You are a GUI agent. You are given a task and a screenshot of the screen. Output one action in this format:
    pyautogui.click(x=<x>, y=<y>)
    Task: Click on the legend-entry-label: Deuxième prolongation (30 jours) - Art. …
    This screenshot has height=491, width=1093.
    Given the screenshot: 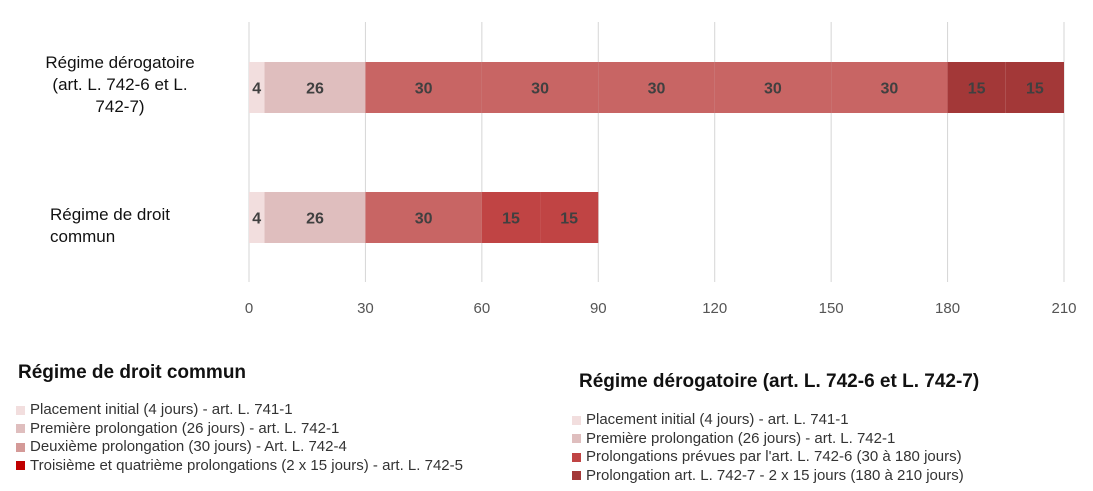 What is the action you would take?
    pyautogui.click(x=188, y=446)
    